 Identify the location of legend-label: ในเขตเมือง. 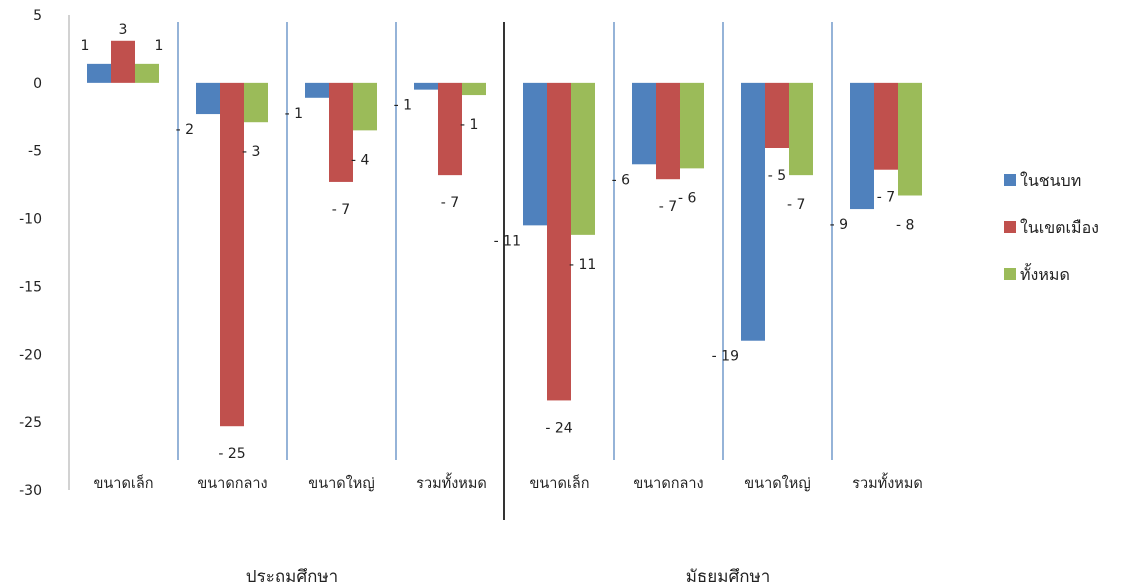
(1059, 227).